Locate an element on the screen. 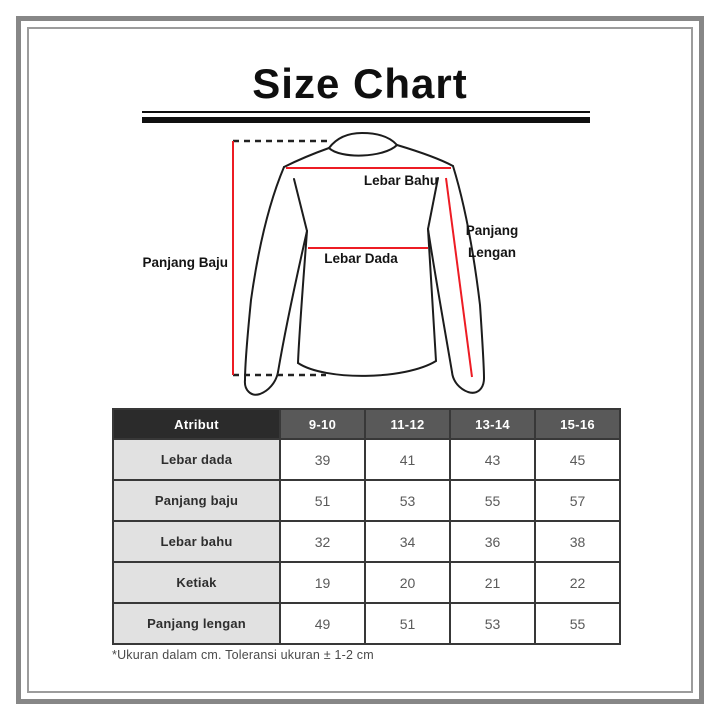 This screenshot has height=720, width=720. row-label: Lebar dada is located at coordinates (196, 459).